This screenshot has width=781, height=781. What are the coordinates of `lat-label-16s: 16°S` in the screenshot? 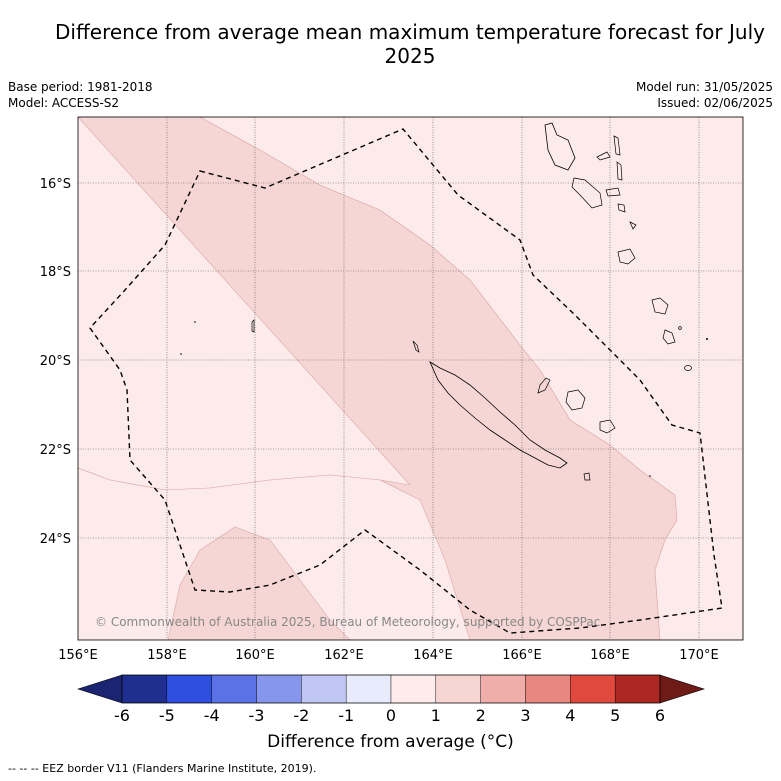 It's located at (55, 184).